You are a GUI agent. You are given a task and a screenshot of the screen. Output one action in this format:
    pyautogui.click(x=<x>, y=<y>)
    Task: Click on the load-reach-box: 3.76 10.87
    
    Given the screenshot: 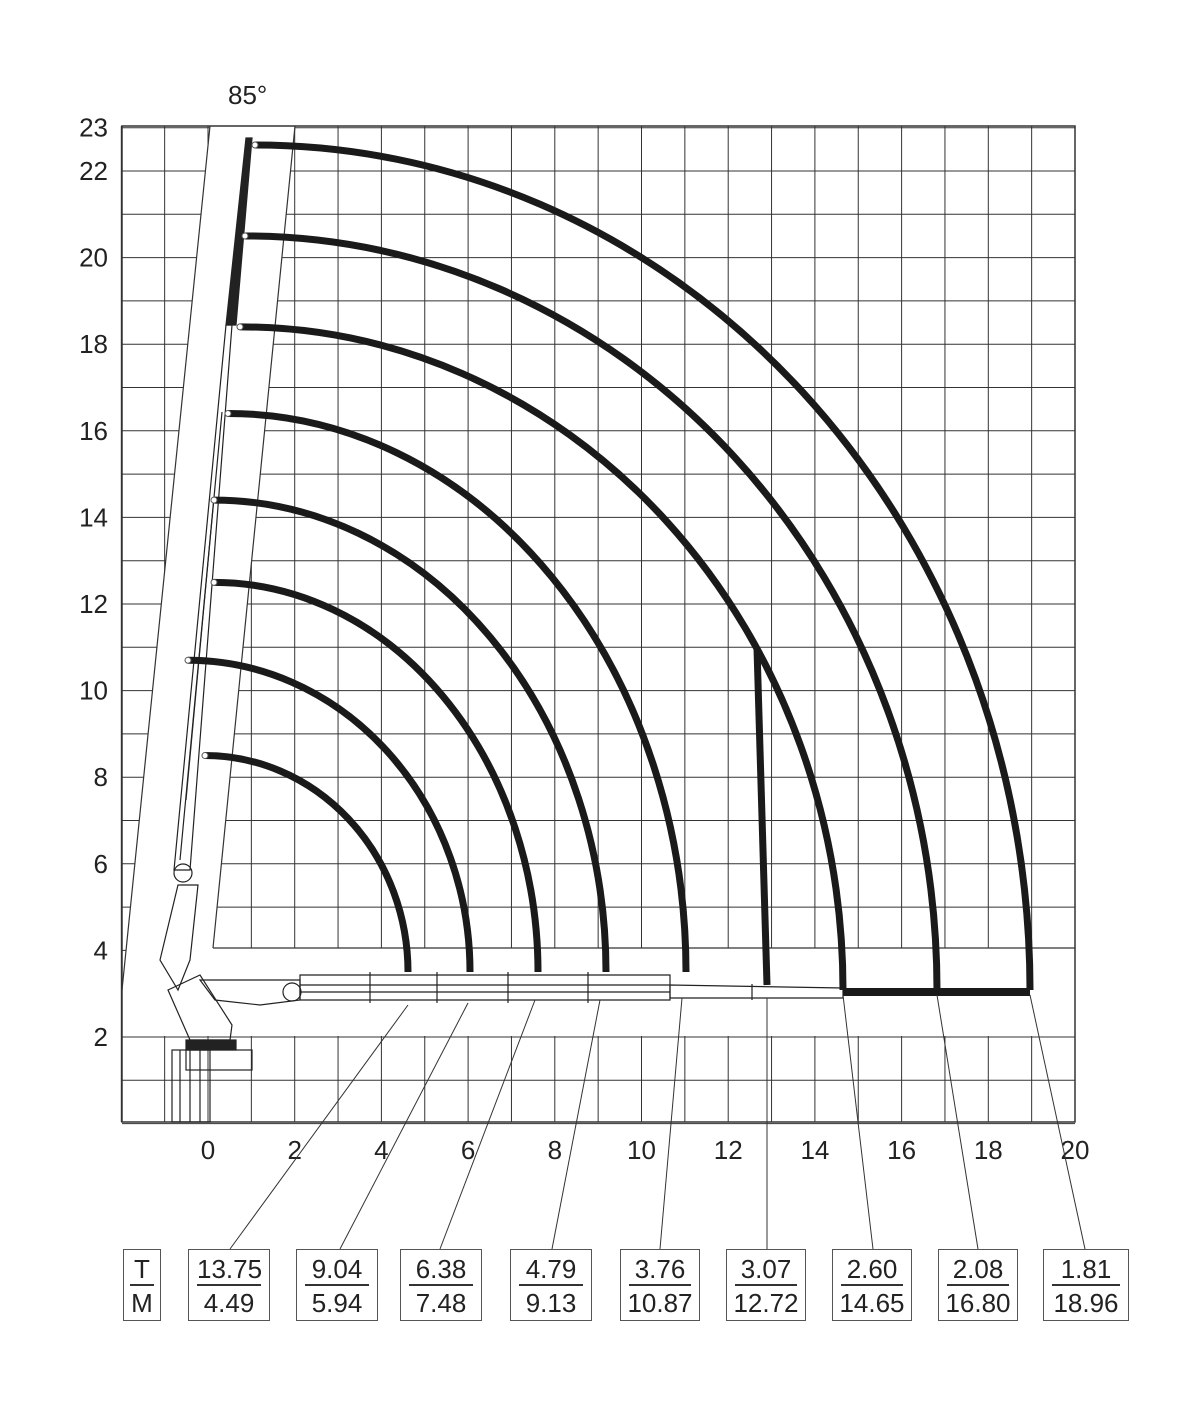 What is the action you would take?
    pyautogui.click(x=660, y=1285)
    